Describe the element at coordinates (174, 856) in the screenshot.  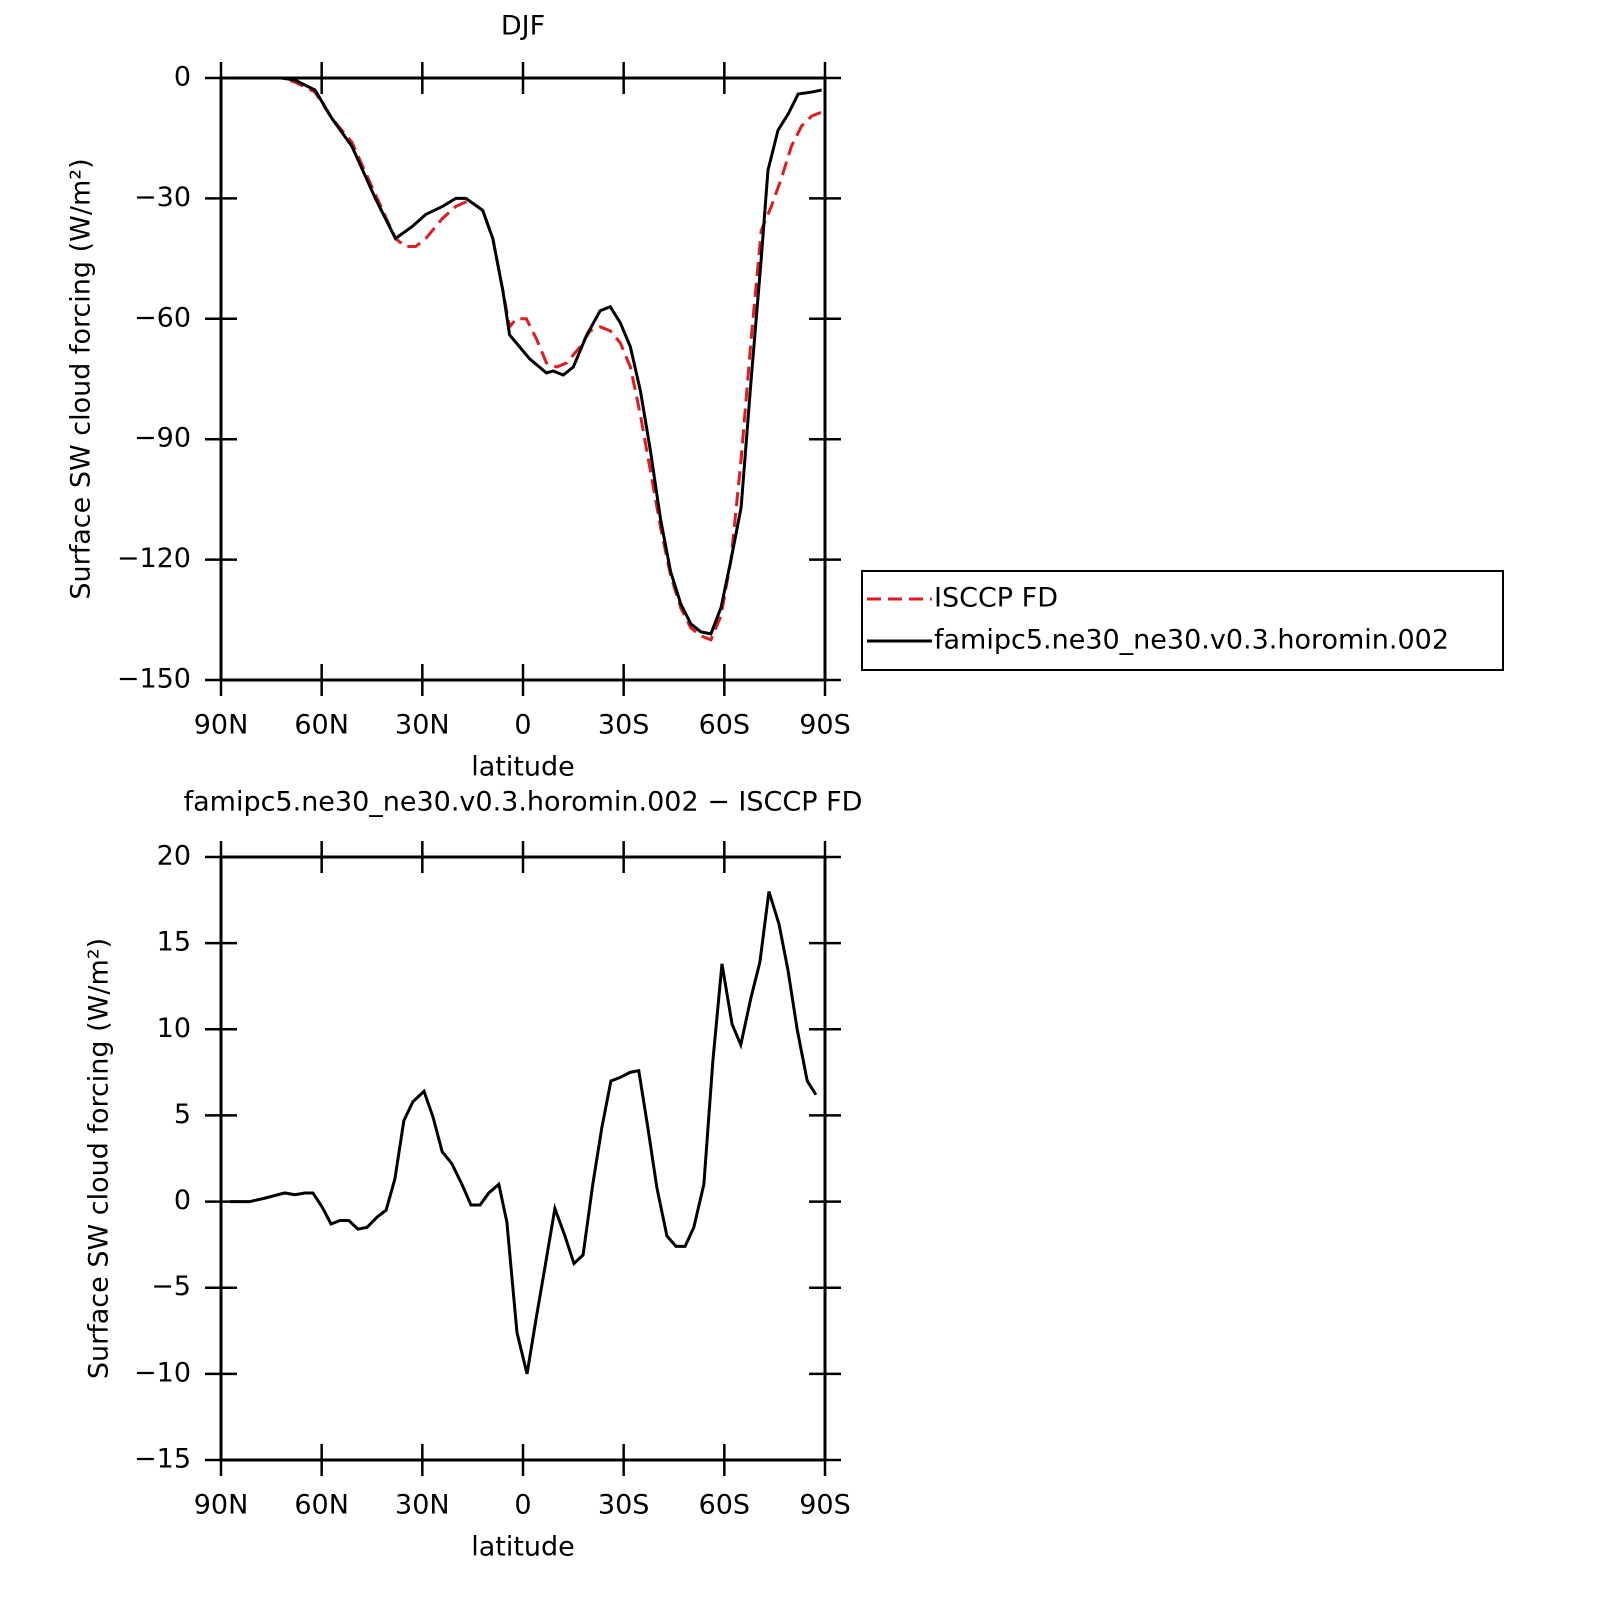
I see `y-tick-label: 20` at that location.